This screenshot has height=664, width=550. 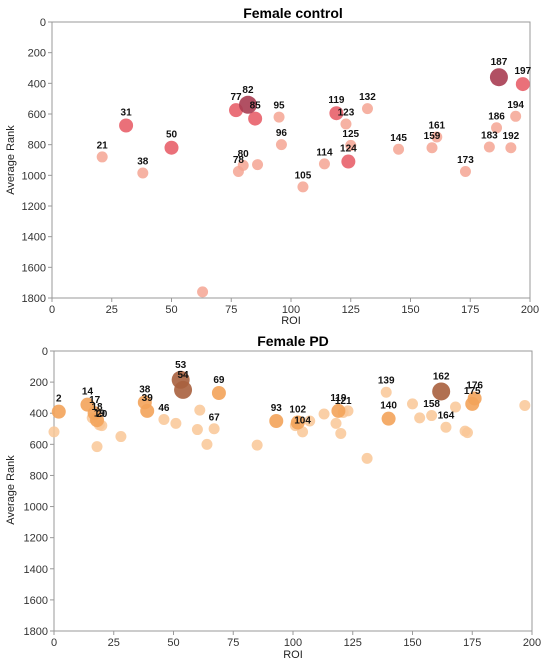 What do you see at coordinates (489, 135) in the screenshot?
I see `point-label: 183` at bounding box center [489, 135].